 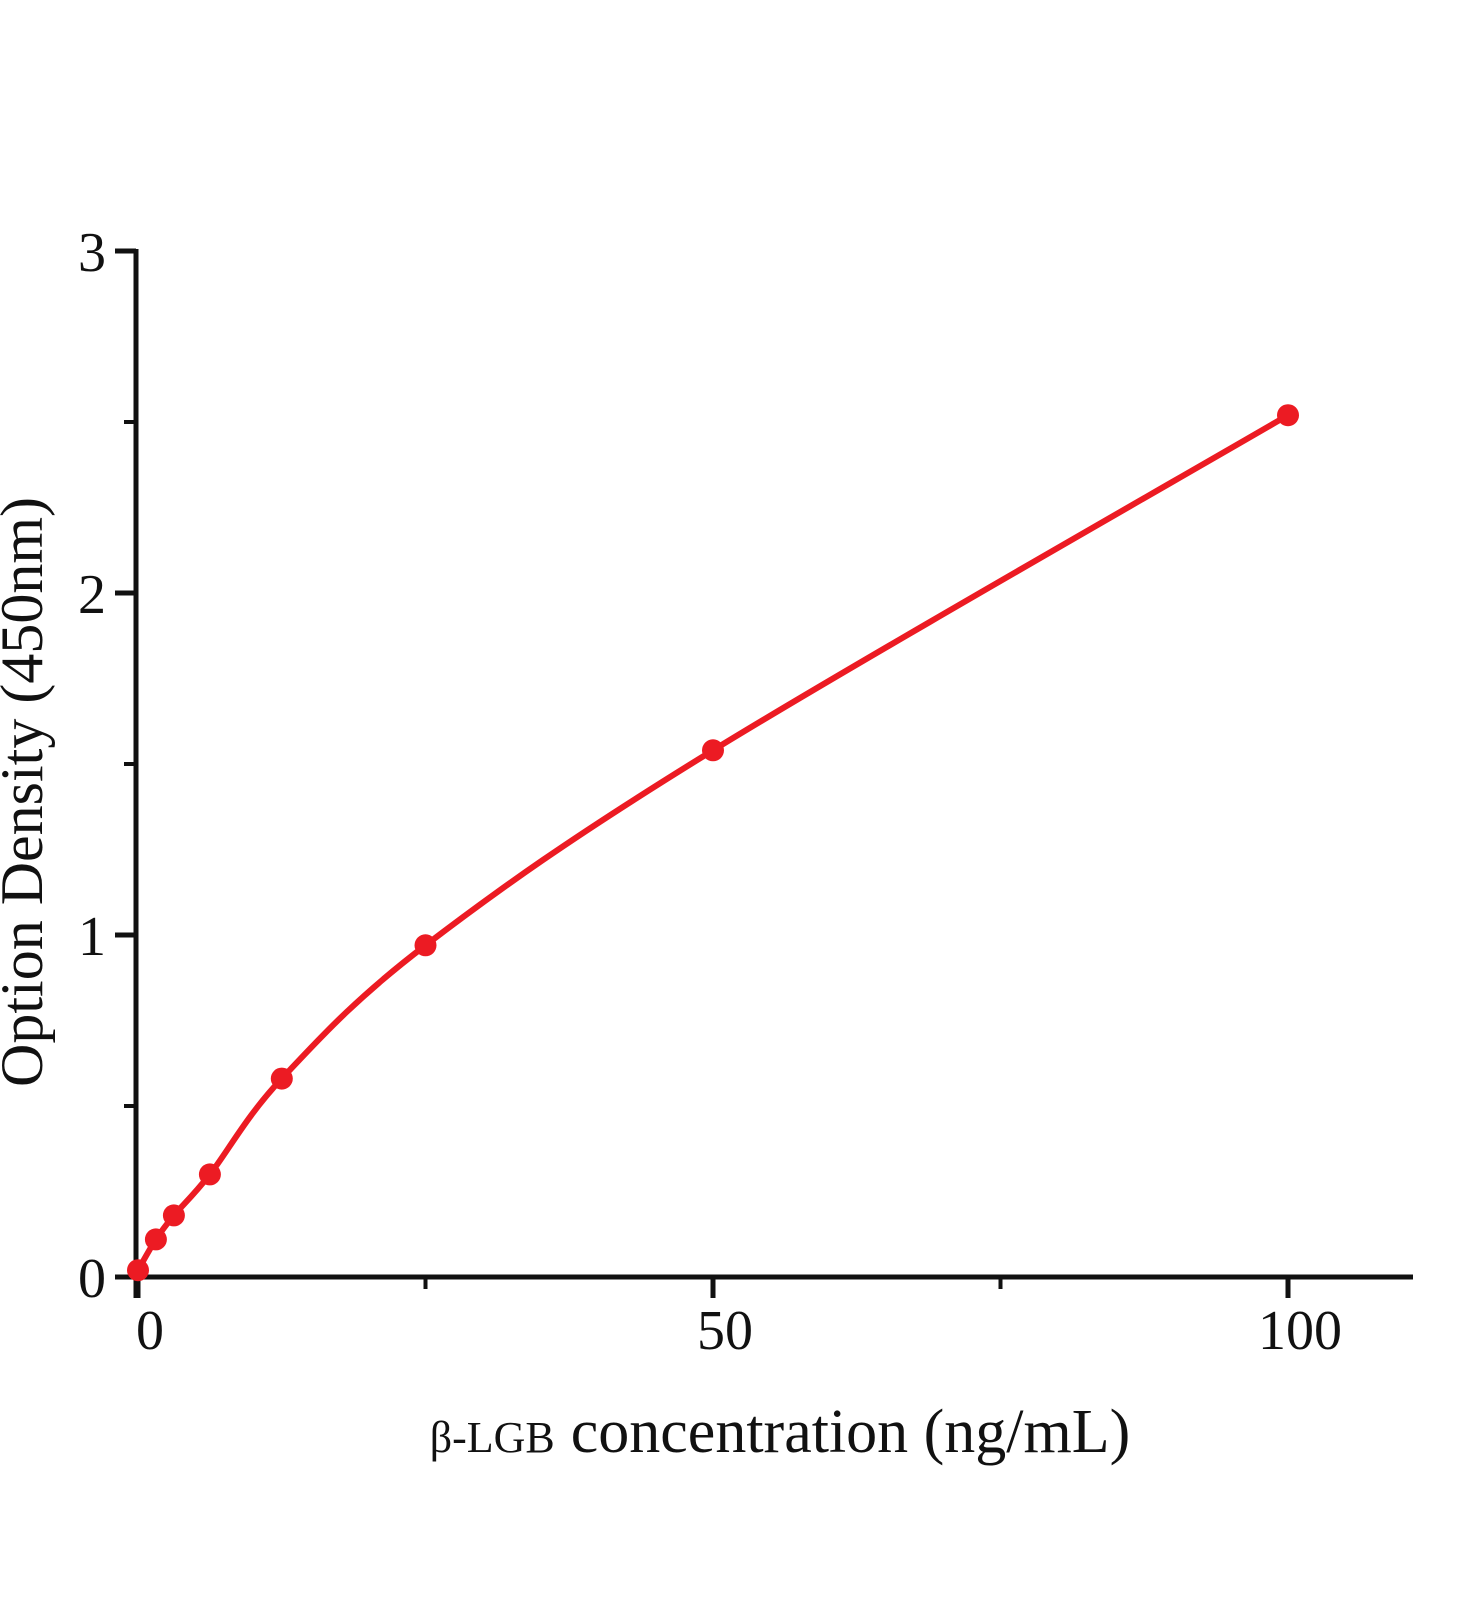 What do you see at coordinates (173, 1215) in the screenshot?
I see `data-point-3.12` at bounding box center [173, 1215].